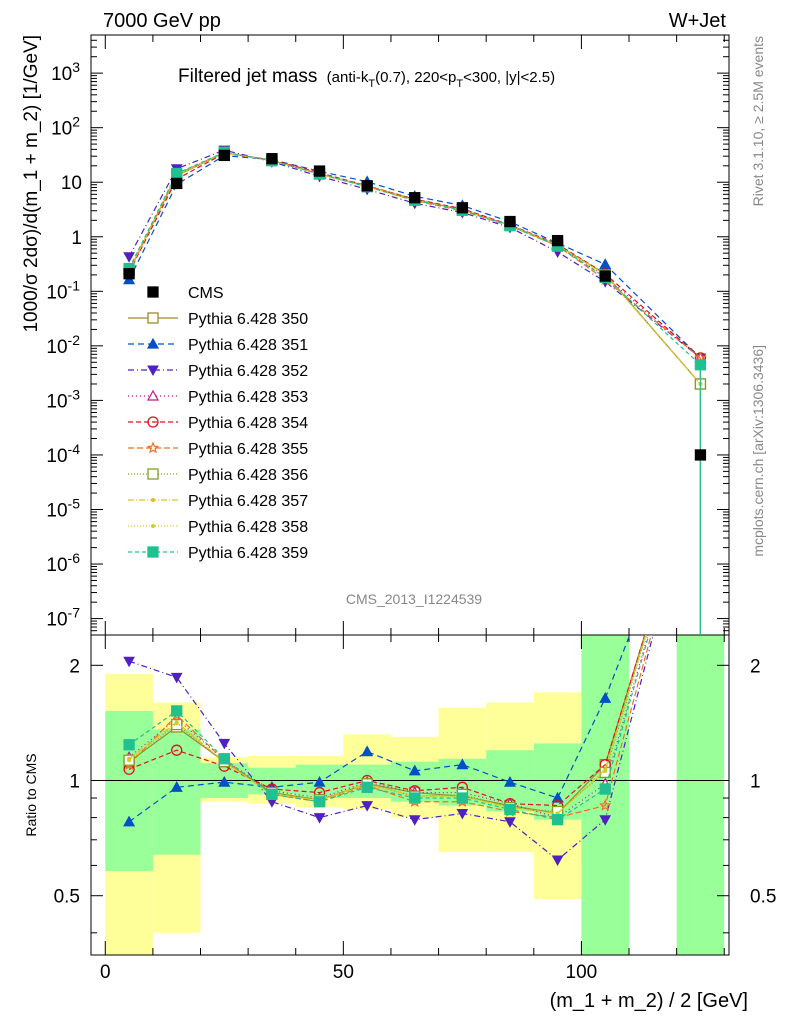  What do you see at coordinates (63, 454) in the screenshot?
I see `y-tick-label: 10⁻⁴` at bounding box center [63, 454].